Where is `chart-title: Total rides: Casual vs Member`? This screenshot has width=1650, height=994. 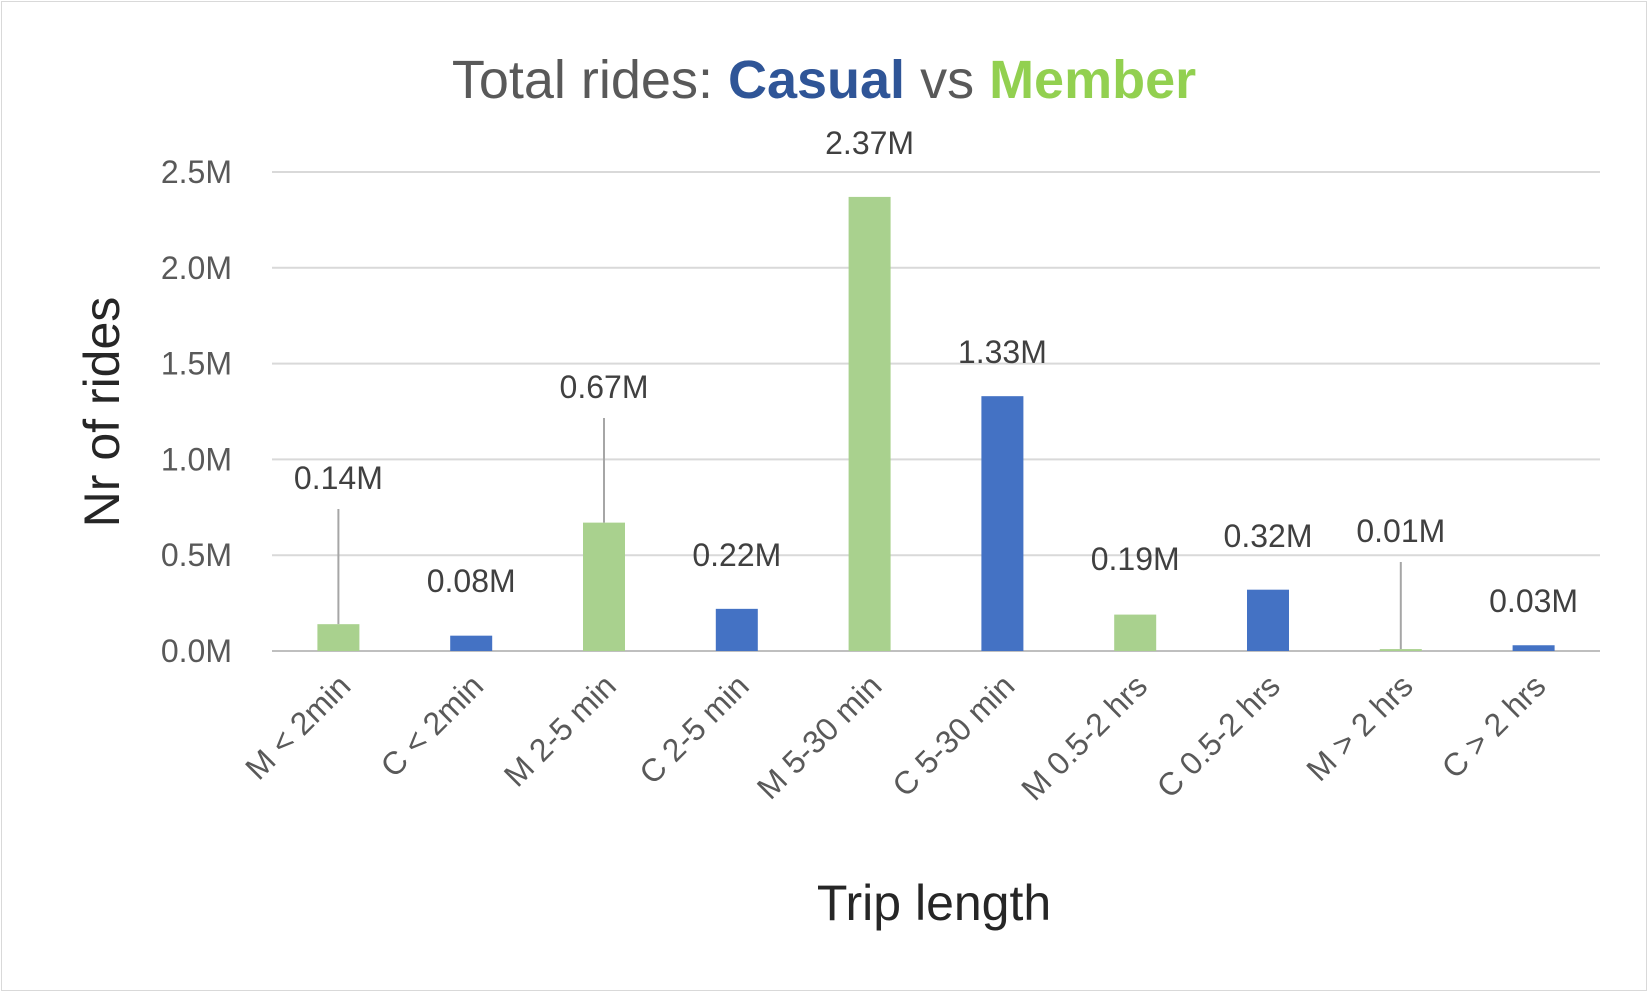 chart-title: Total rides: Casual vs Member is located at coordinates (824, 80).